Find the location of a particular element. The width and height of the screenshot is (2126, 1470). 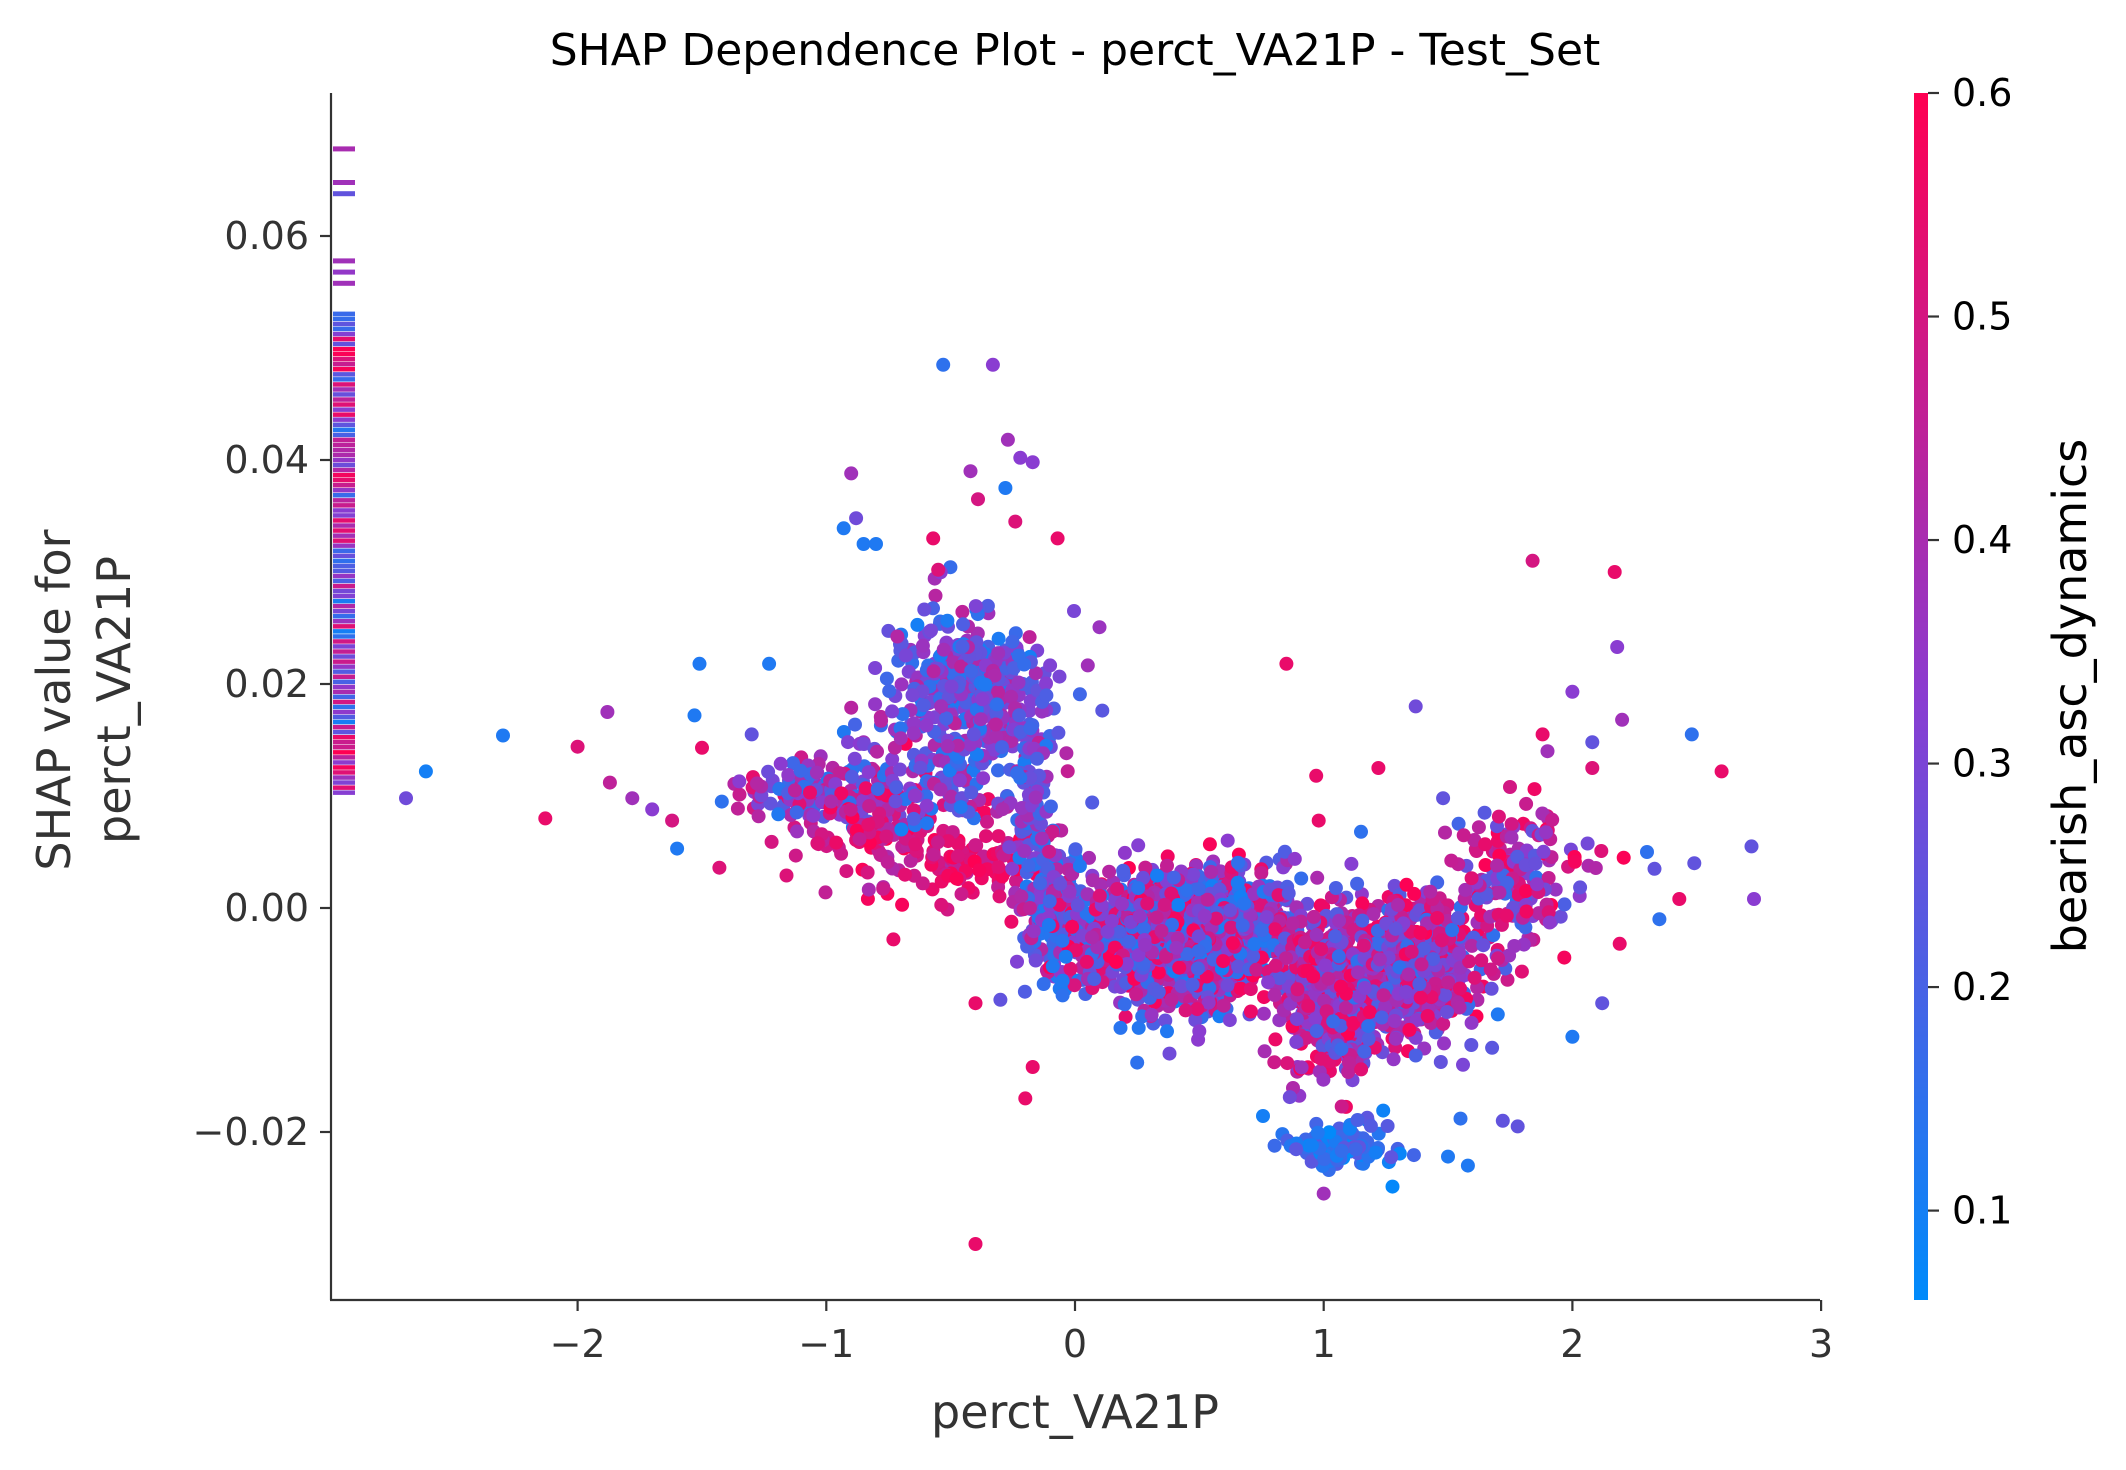

colorbar-tick-label: 0.5 is located at coordinates (1982, 317).